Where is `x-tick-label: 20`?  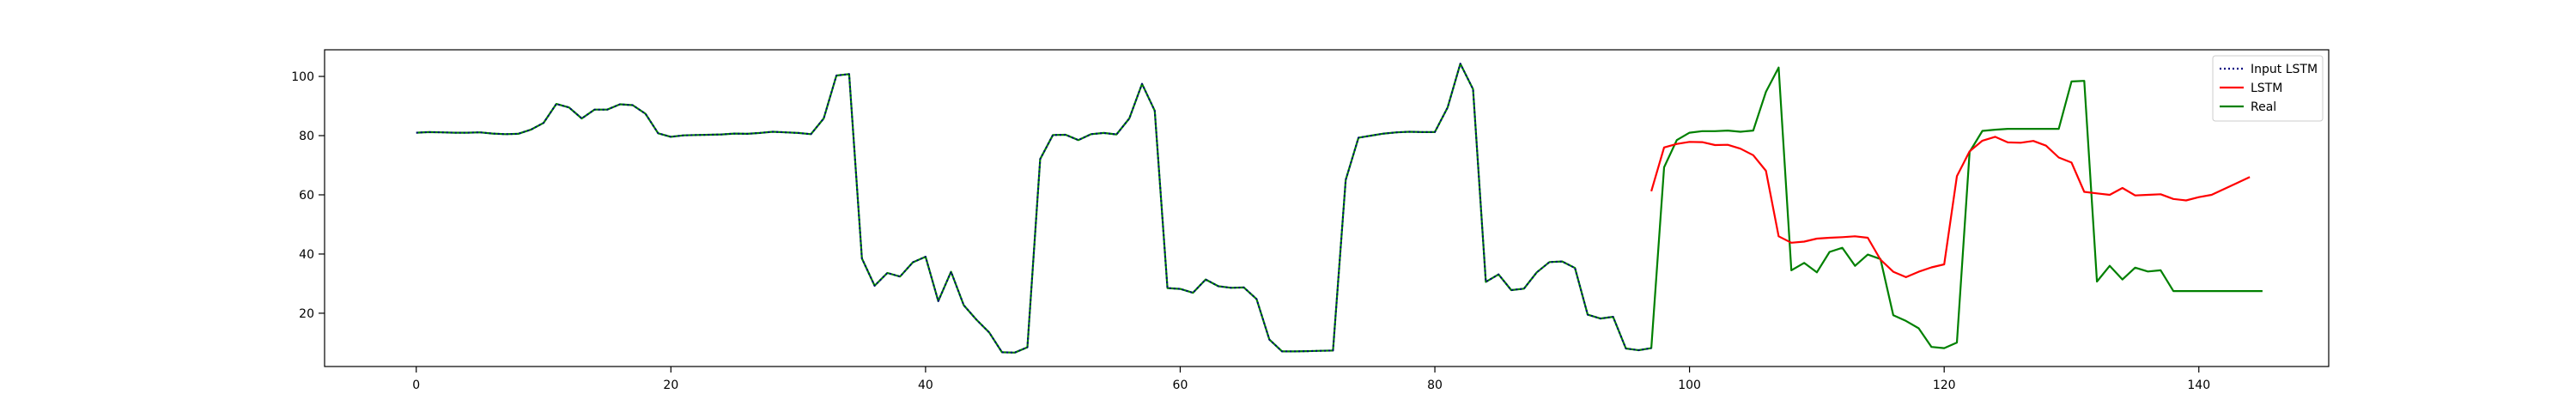 x-tick-label: 20 is located at coordinates (671, 385).